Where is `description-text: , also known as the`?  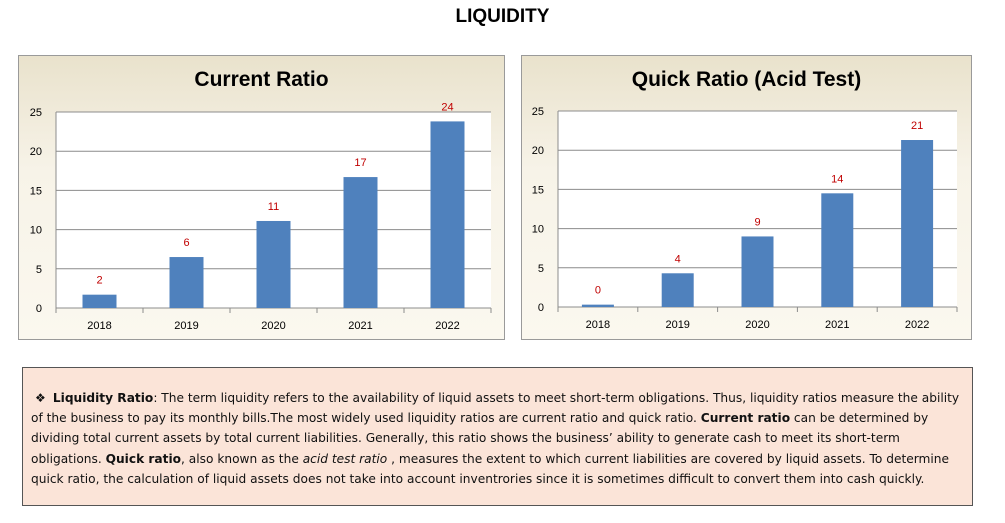 description-text: , also known as the is located at coordinates (242, 458).